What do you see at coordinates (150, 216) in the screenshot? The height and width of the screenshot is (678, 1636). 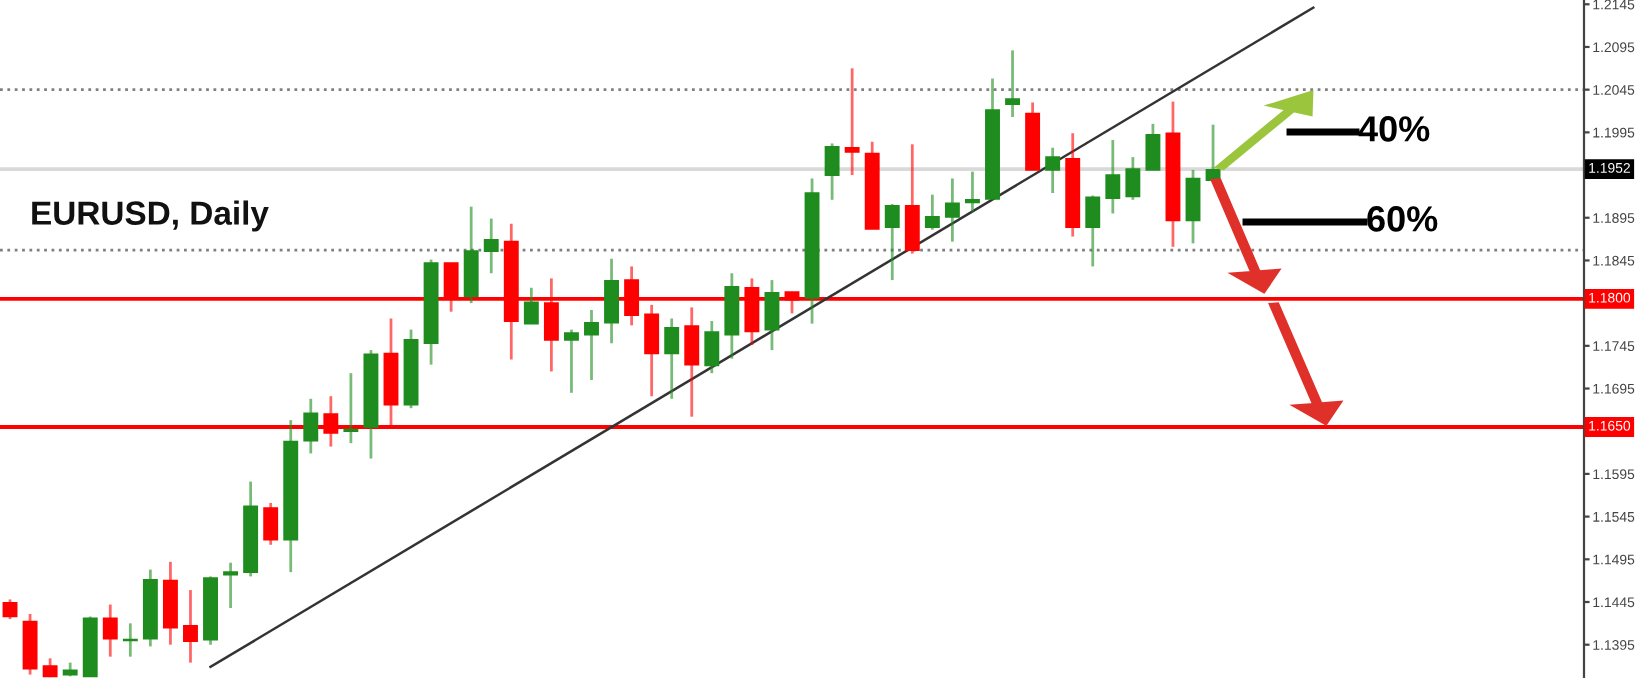 I see `text: EURUSD, Daily` at bounding box center [150, 216].